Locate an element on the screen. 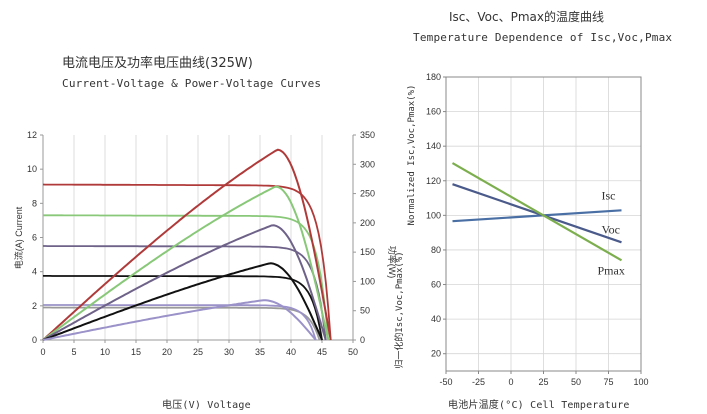  series-line-voc is located at coordinates (537, 213).